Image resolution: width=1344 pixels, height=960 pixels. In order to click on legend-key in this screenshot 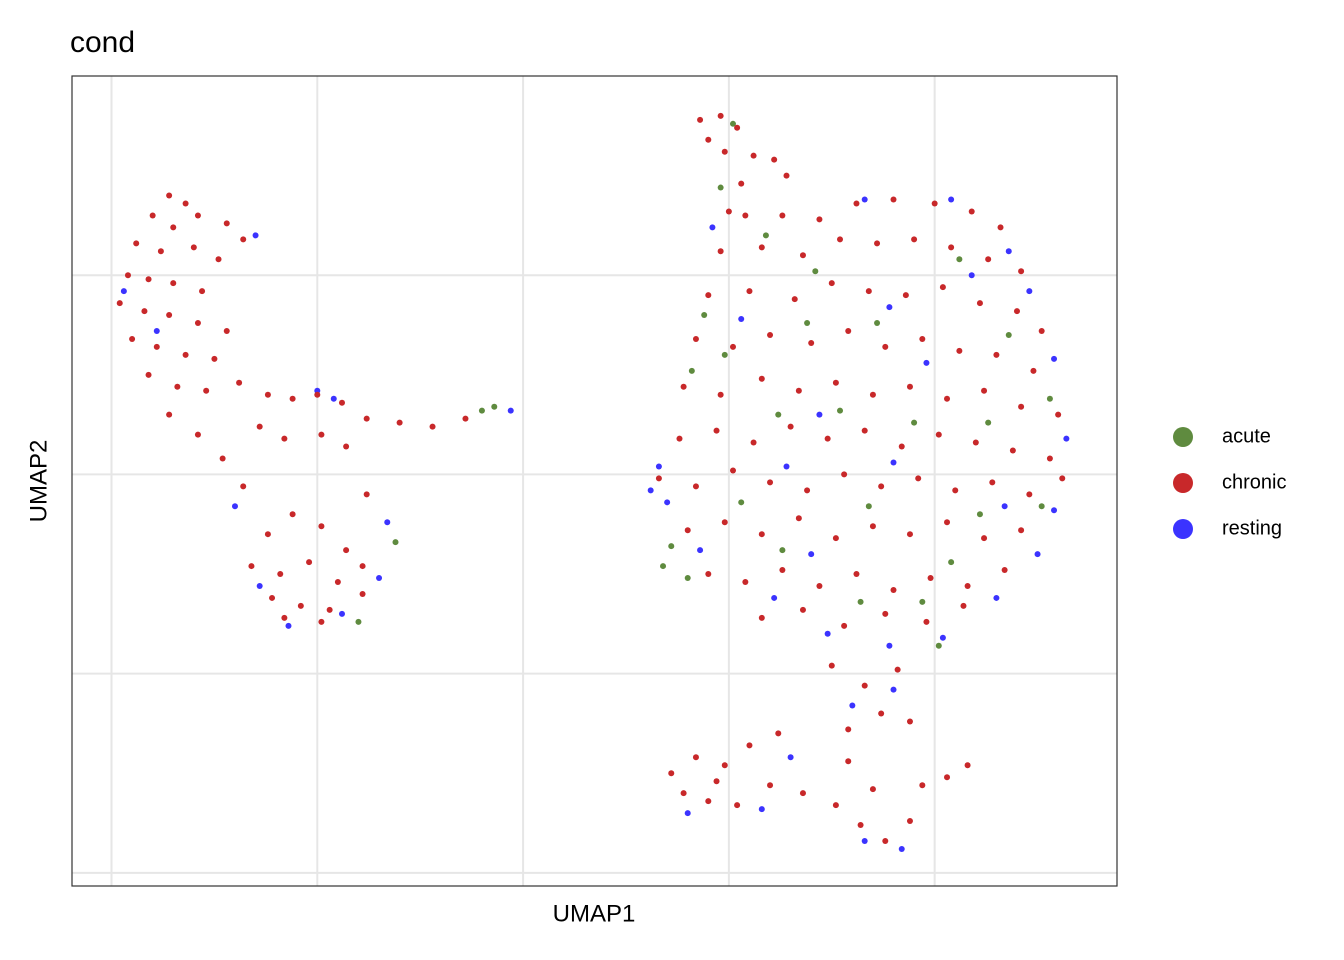, I will do `click(1183, 483)`.